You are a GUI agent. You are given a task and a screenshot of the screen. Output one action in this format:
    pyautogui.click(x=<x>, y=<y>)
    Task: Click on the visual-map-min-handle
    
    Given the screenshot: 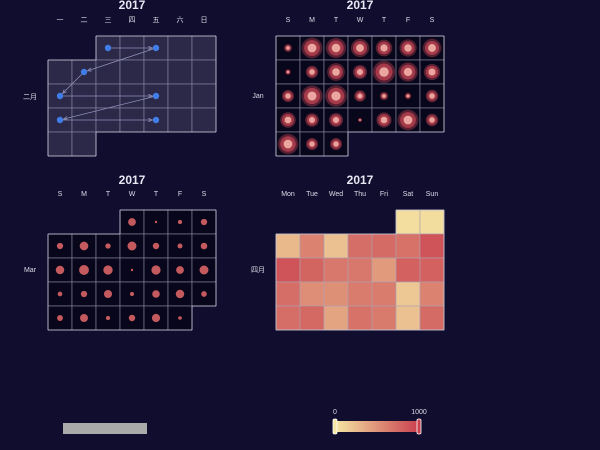 What is the action you would take?
    pyautogui.click(x=335, y=426)
    